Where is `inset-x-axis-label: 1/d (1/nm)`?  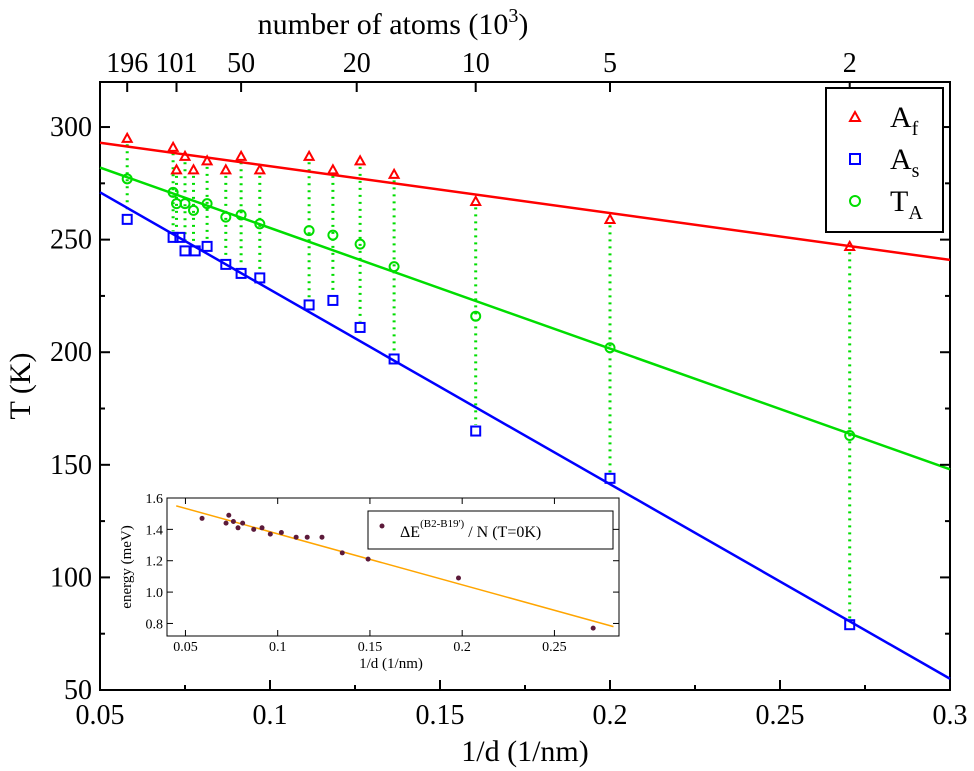
inset-x-axis-label: 1/d (1/nm) is located at coordinates (391, 664).